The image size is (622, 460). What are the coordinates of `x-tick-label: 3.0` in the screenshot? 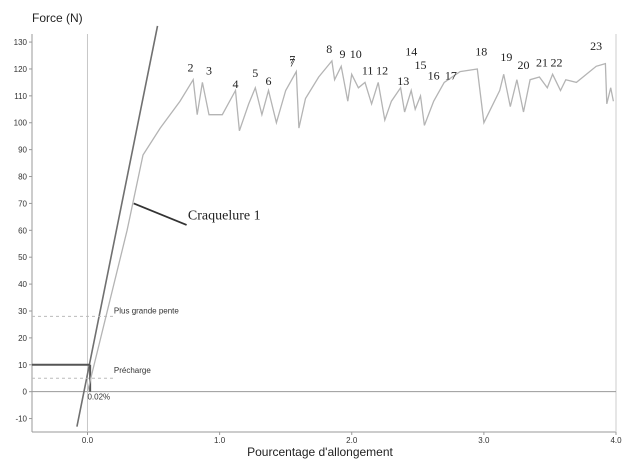 It's located at (484, 440).